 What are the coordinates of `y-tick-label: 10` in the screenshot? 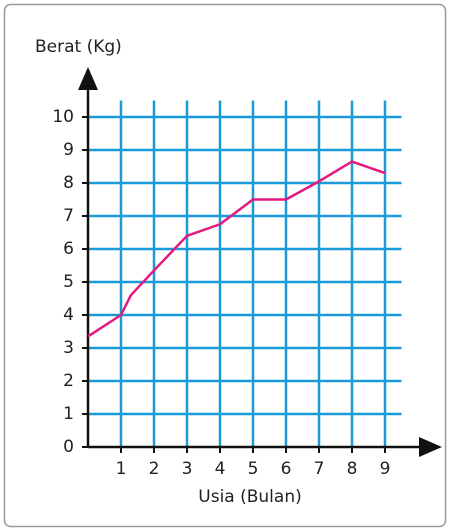 It's located at (63, 117).